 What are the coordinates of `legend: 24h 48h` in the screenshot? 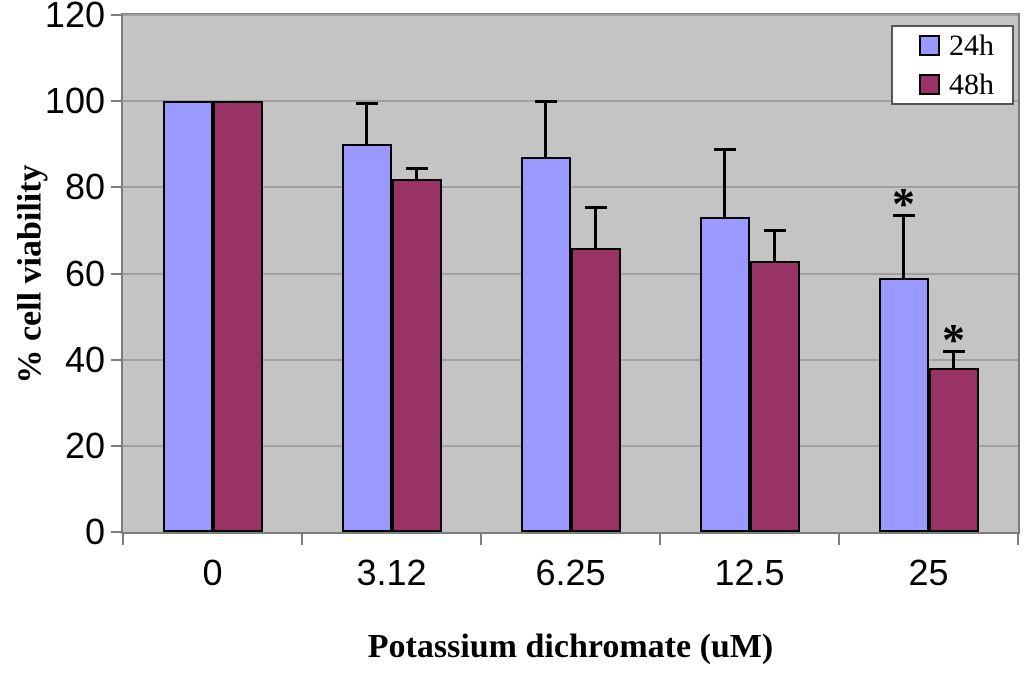 It's located at (952, 65).